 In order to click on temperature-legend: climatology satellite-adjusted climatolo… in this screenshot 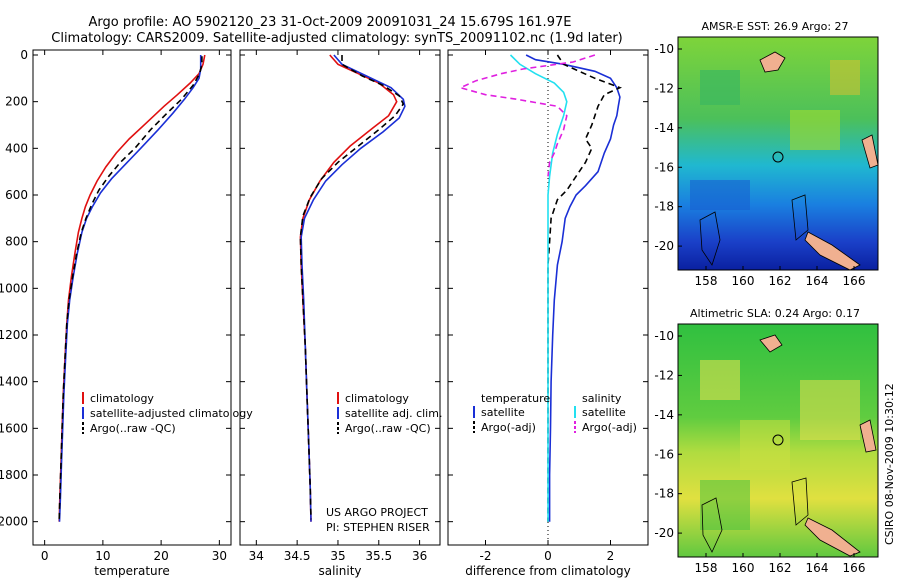, I will do `click(167, 413)`.